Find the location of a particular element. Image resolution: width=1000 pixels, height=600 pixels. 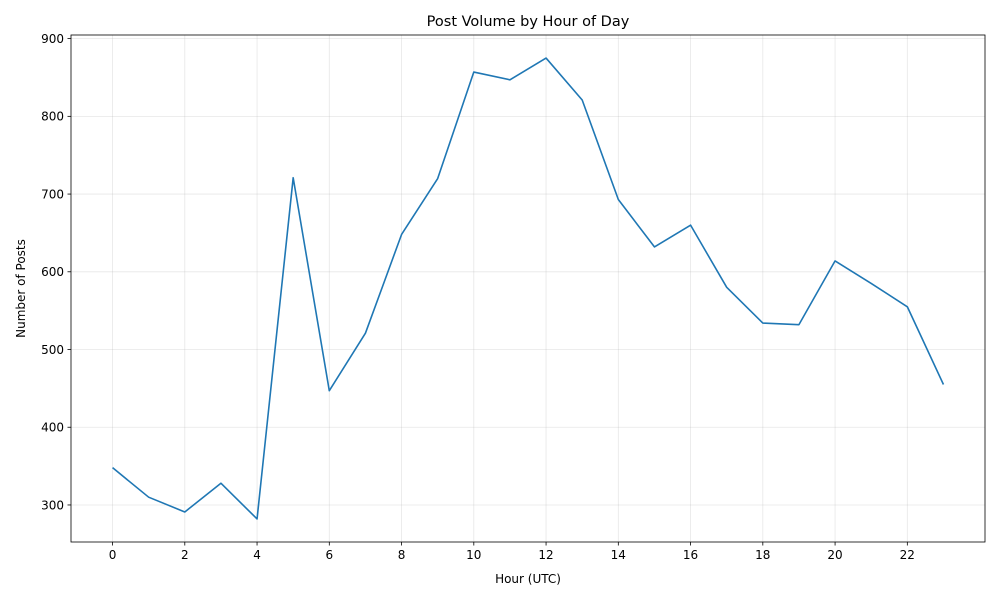

x-tick-label: 22 is located at coordinates (907, 555).